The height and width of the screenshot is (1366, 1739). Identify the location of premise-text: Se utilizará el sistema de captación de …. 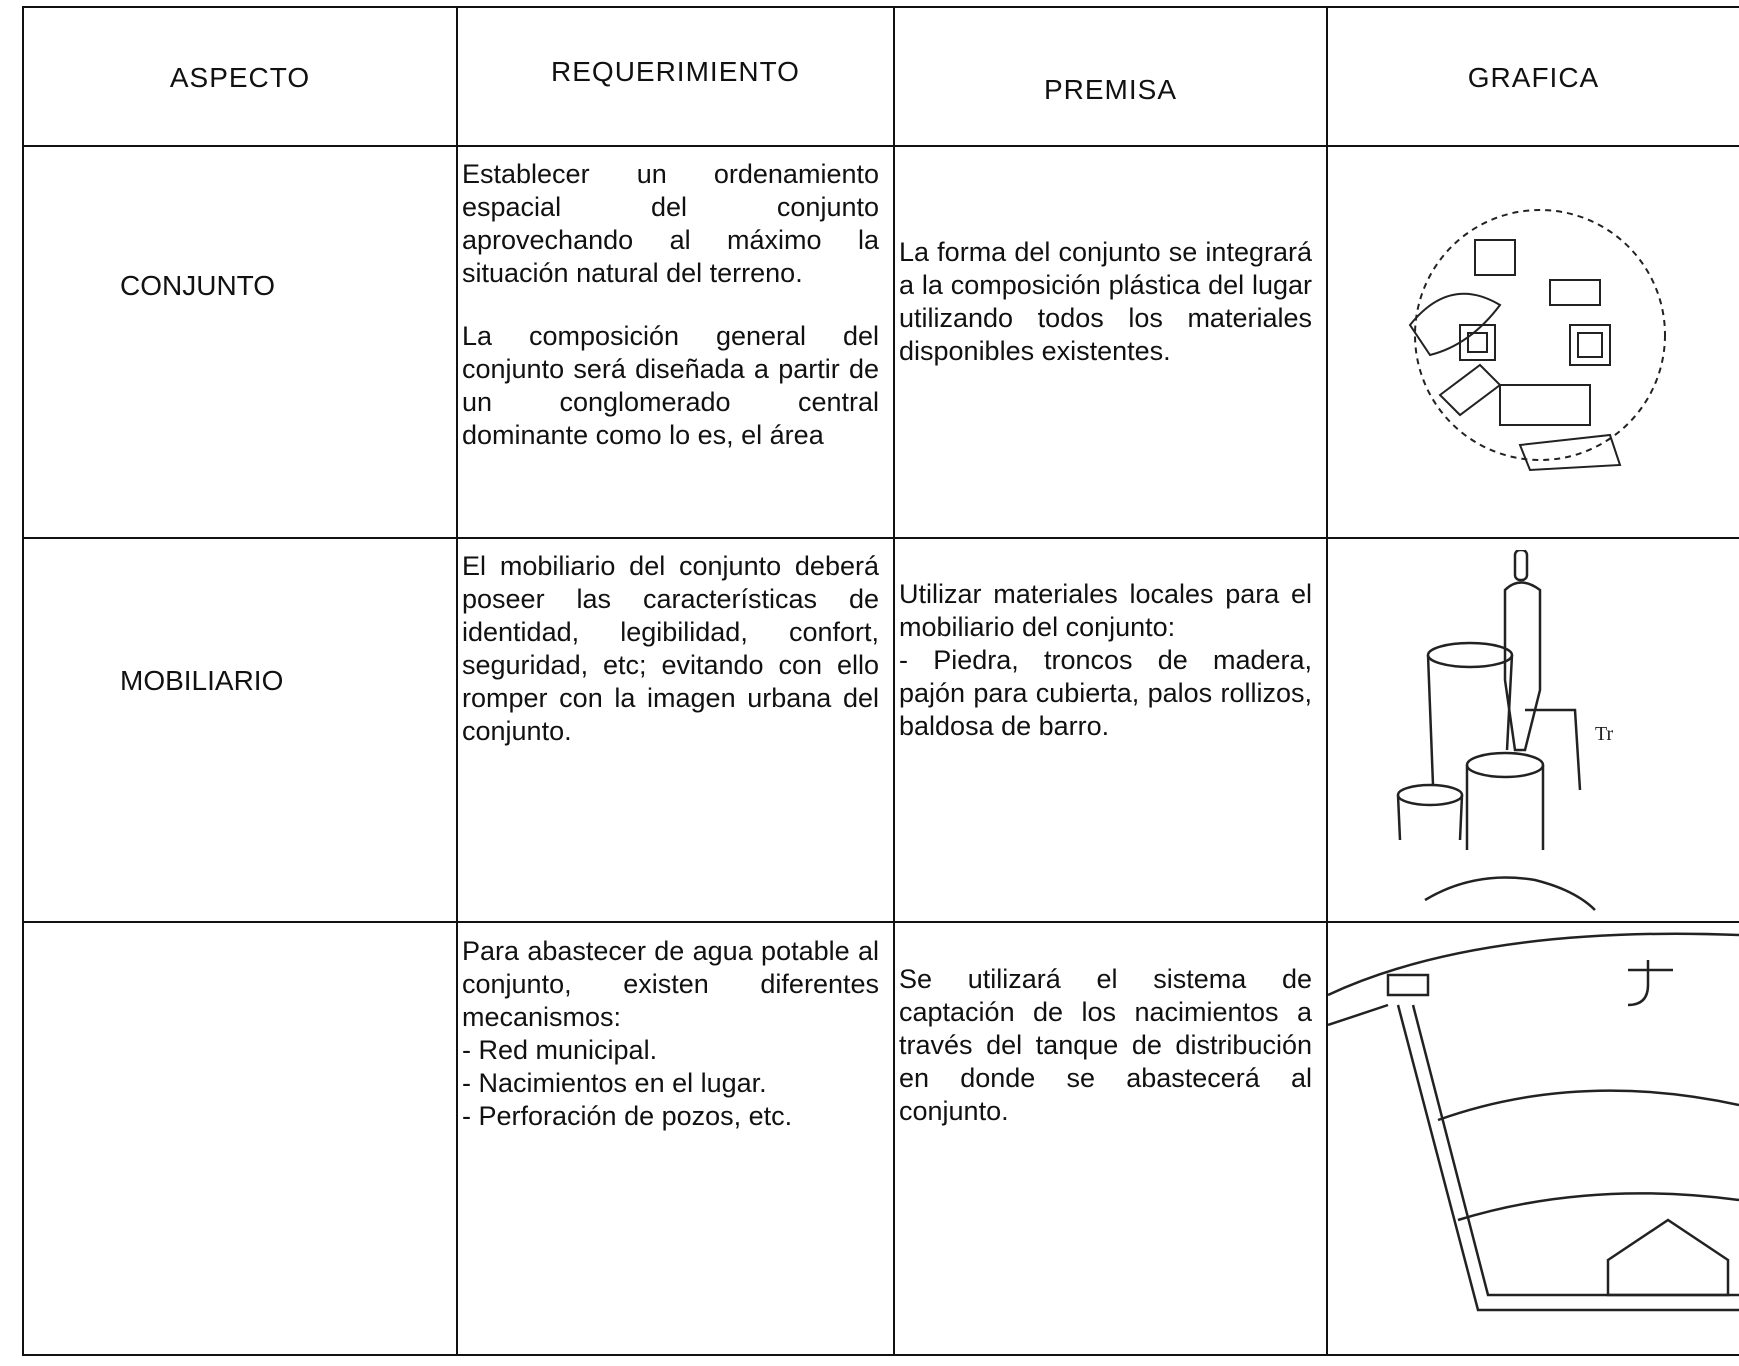
(1110, 1045).